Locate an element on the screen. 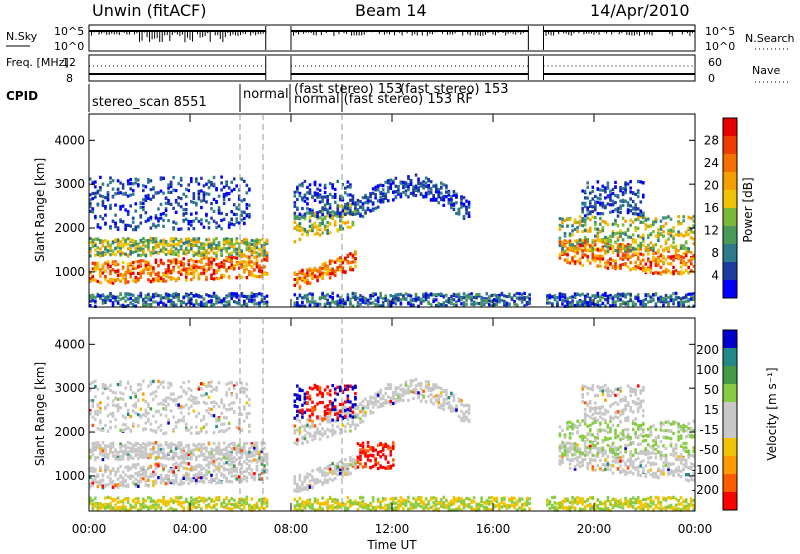 The image size is (800, 554). freq-ytick-right-top: 60 is located at coordinates (715, 62).